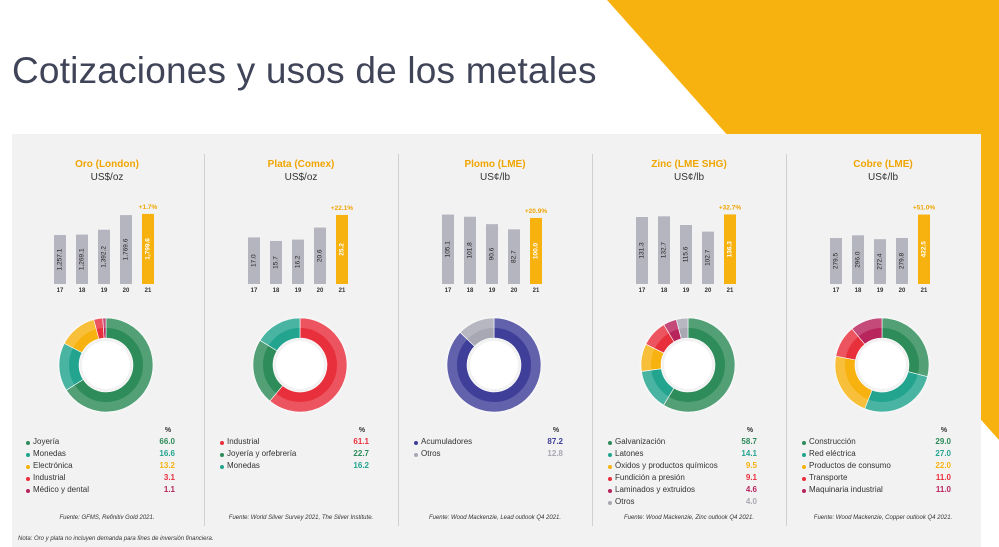  What do you see at coordinates (751, 489) in the screenshot?
I see `legend-value: 4.6` at bounding box center [751, 489].